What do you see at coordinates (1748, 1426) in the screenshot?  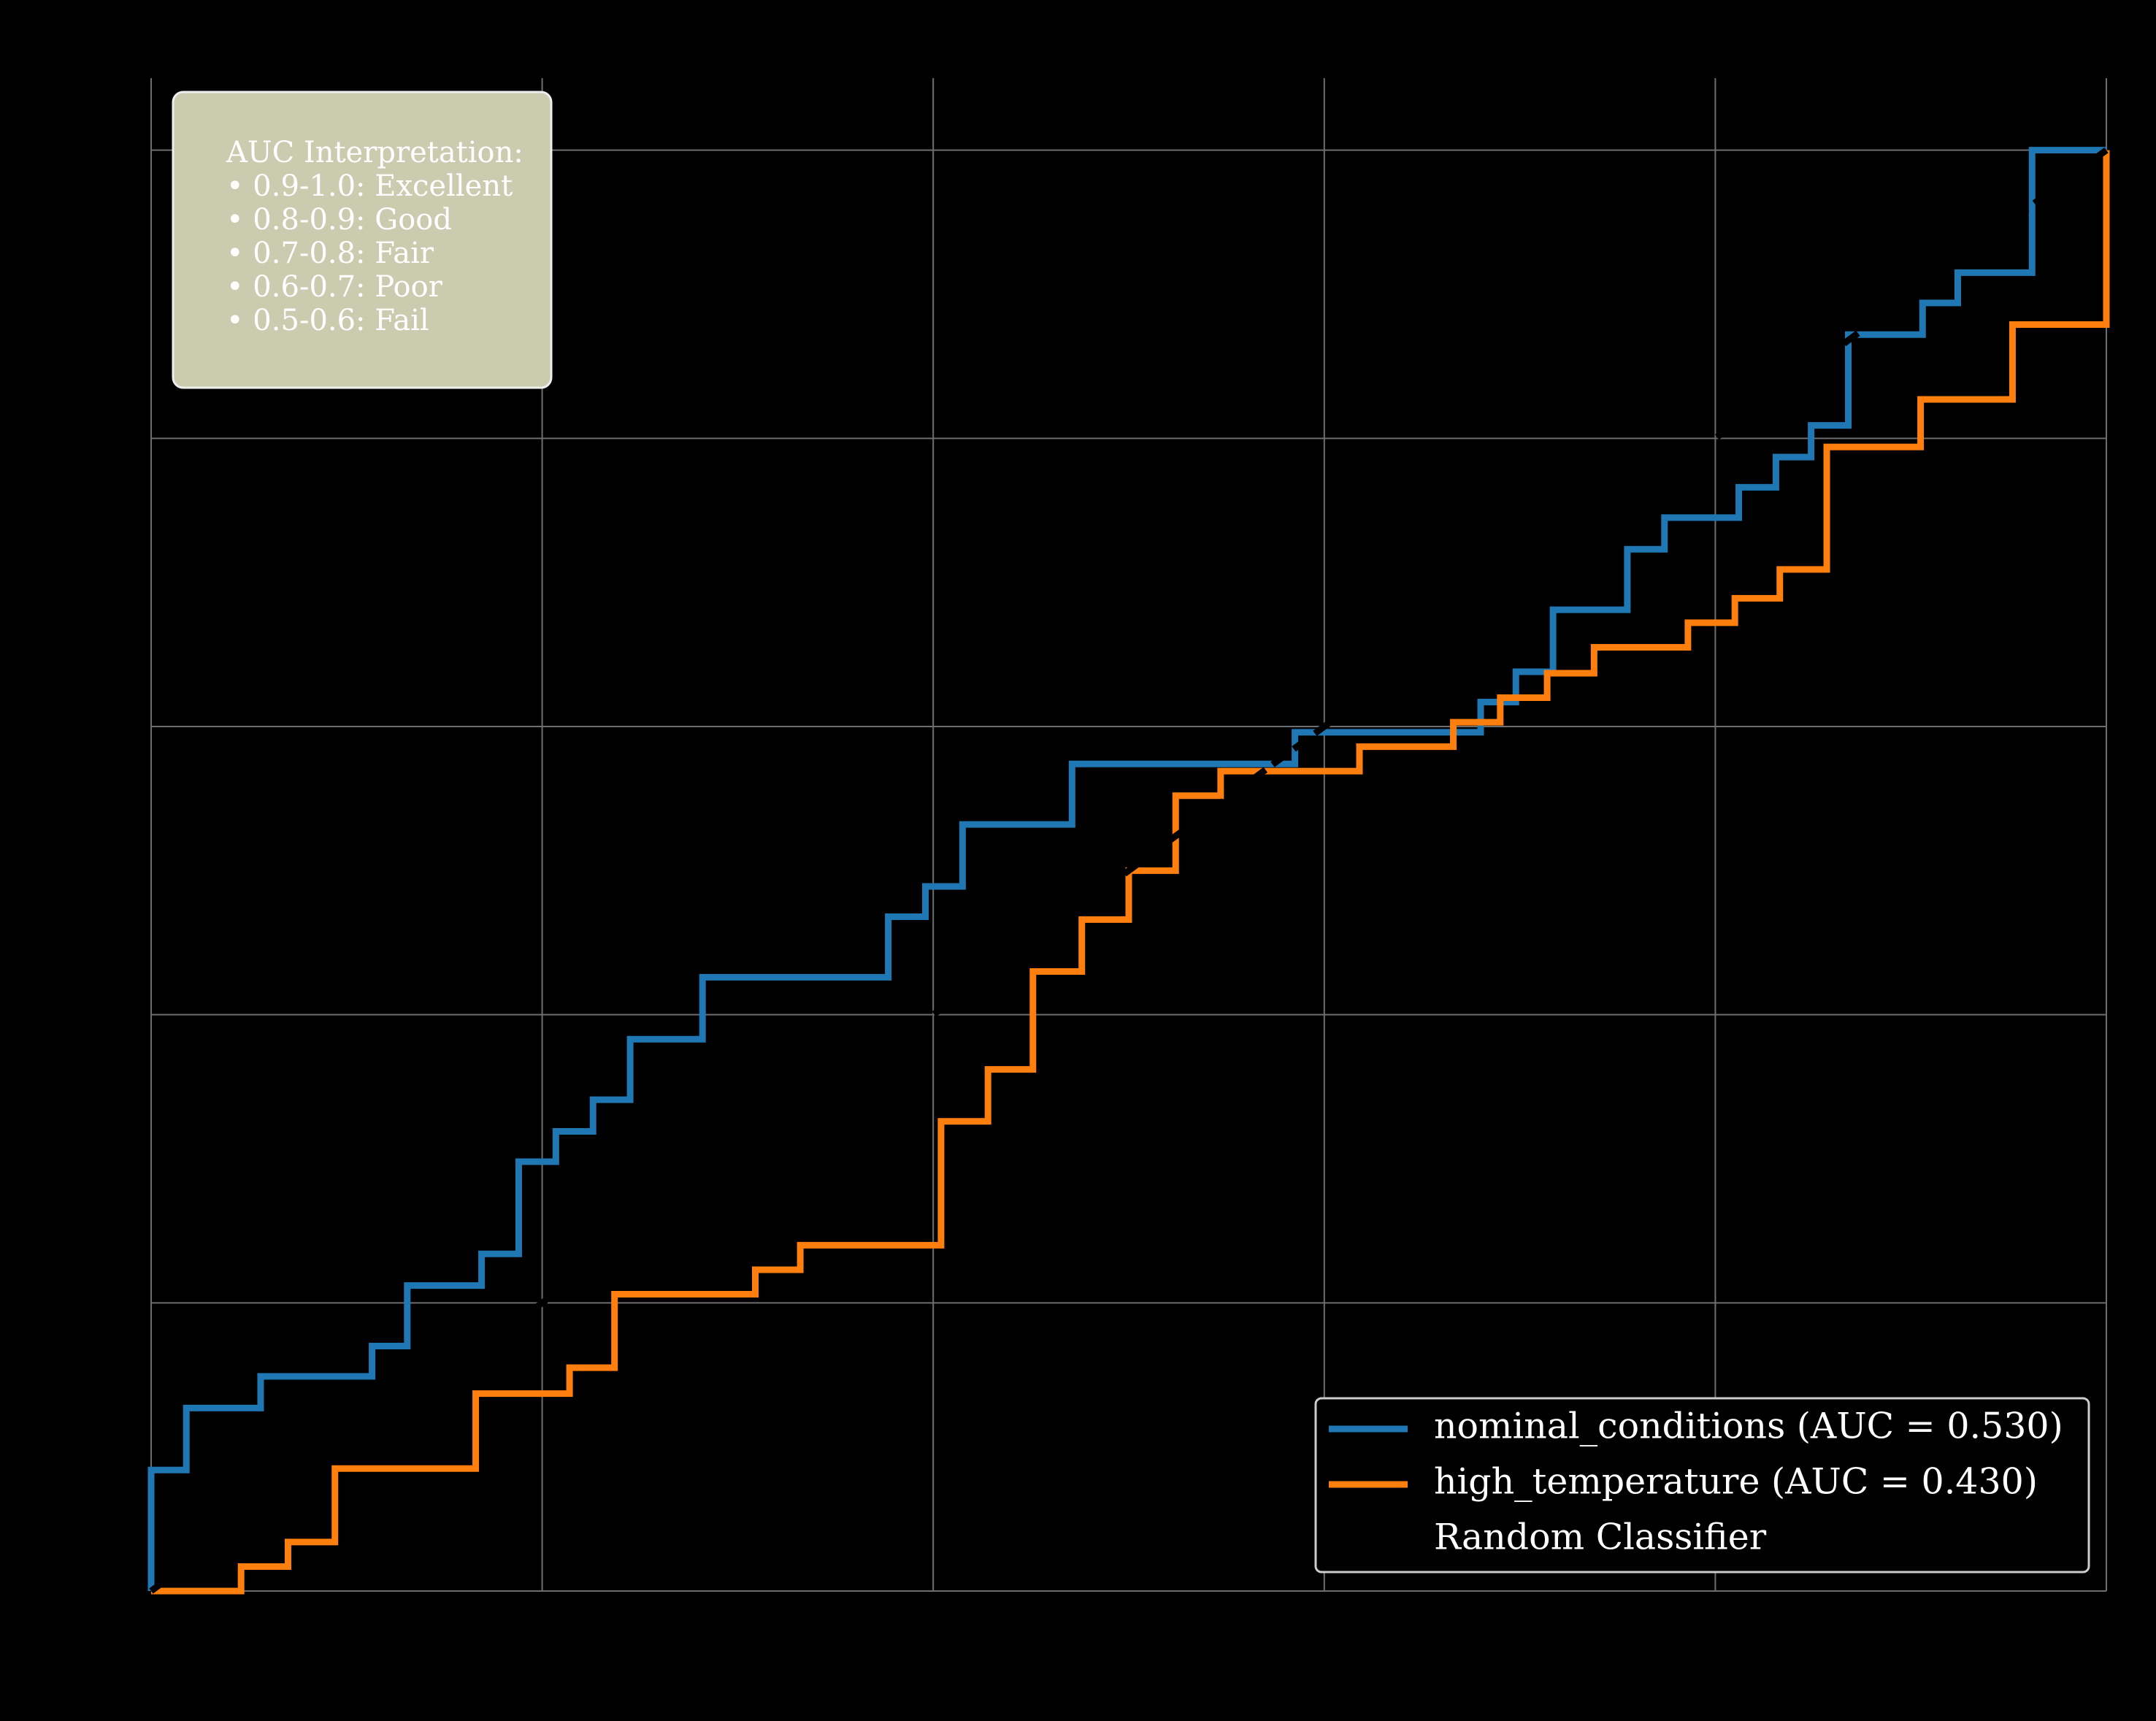 I see `legend-label: nominal_conditions (AUC = 0.530)` at bounding box center [1748, 1426].